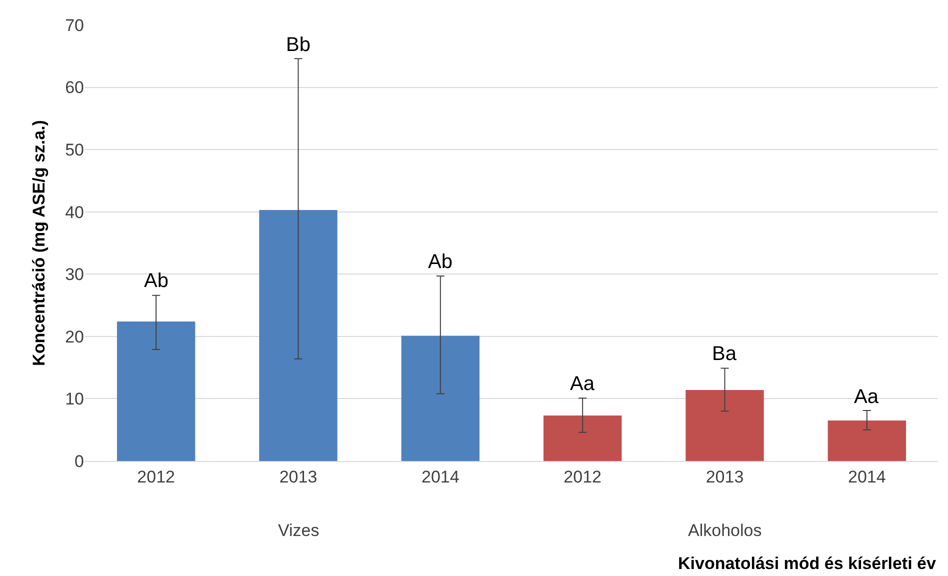 The width and height of the screenshot is (948, 576). Describe the element at coordinates (74, 25) in the screenshot. I see `y-tick-label: 70` at that location.